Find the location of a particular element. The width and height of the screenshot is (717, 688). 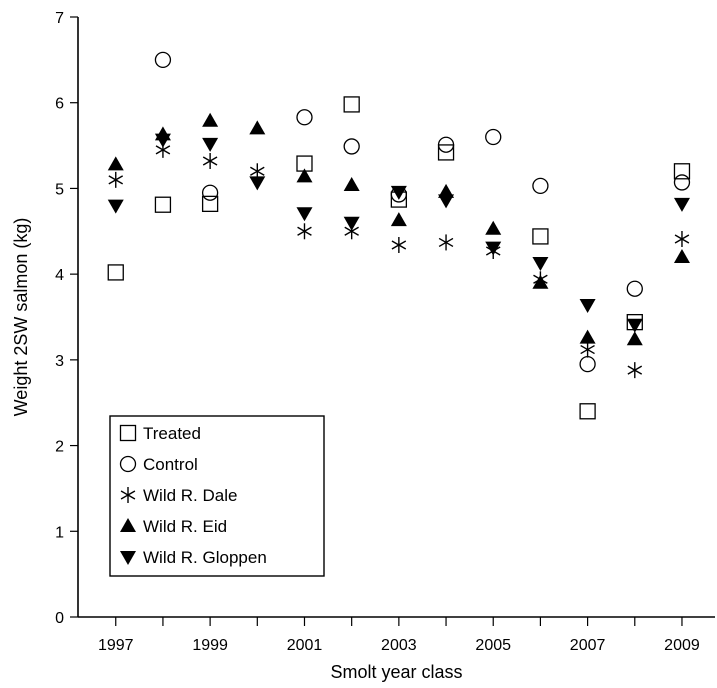

y-tick-label: 4 is located at coordinates (59, 275).